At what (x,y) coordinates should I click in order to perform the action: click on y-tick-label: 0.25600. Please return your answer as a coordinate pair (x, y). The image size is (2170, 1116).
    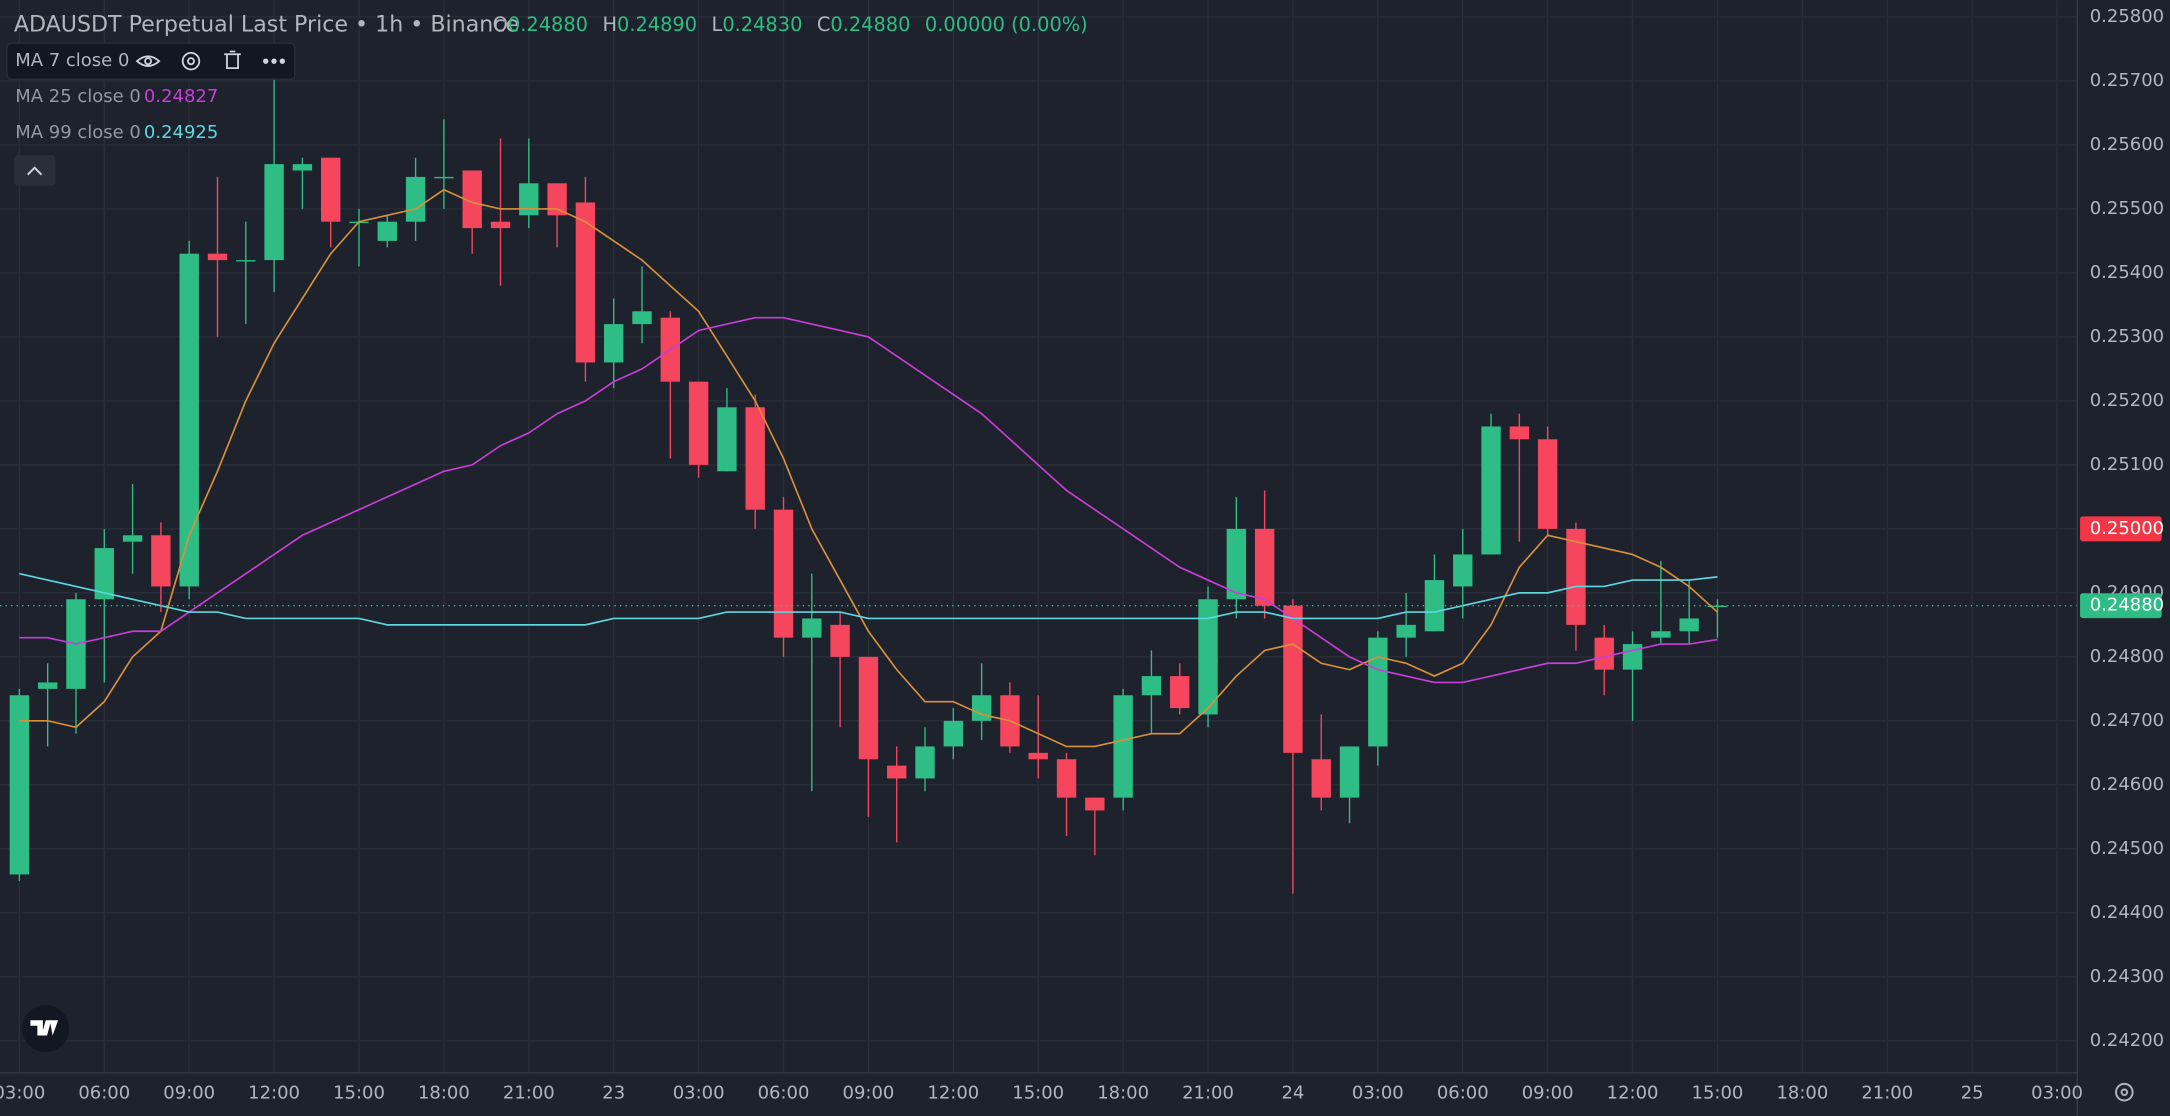
    Looking at the image, I should click on (2127, 144).